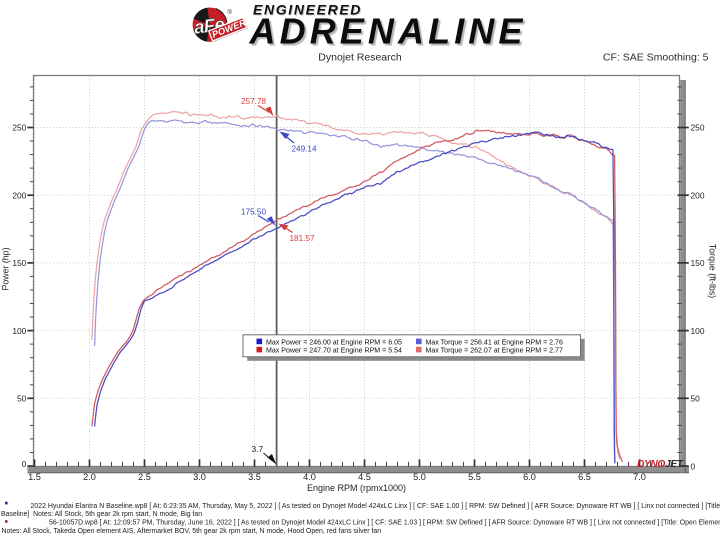  What do you see at coordinates (713, 271) in the screenshot?
I see `svg-text: Torque (ft-lbs)` at bounding box center [713, 271].